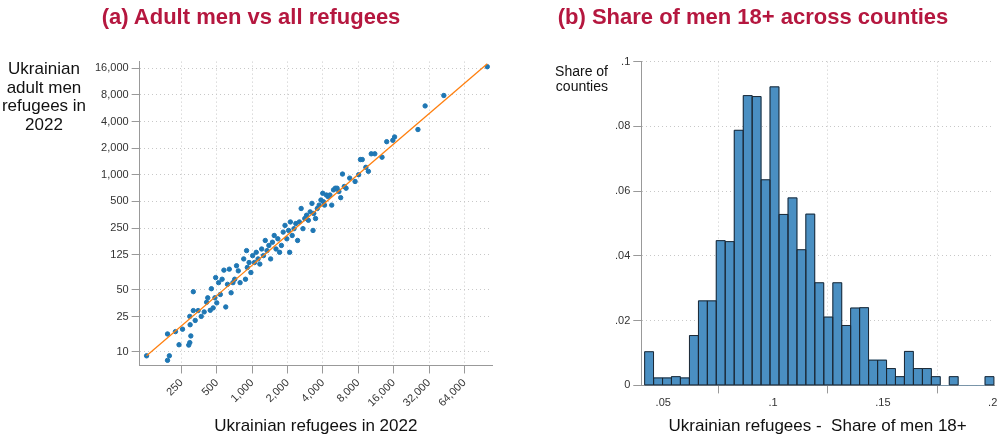 The width and height of the screenshot is (1005, 441). What do you see at coordinates (773, 402) in the screenshot?
I see `x-tick-label: .1` at bounding box center [773, 402].